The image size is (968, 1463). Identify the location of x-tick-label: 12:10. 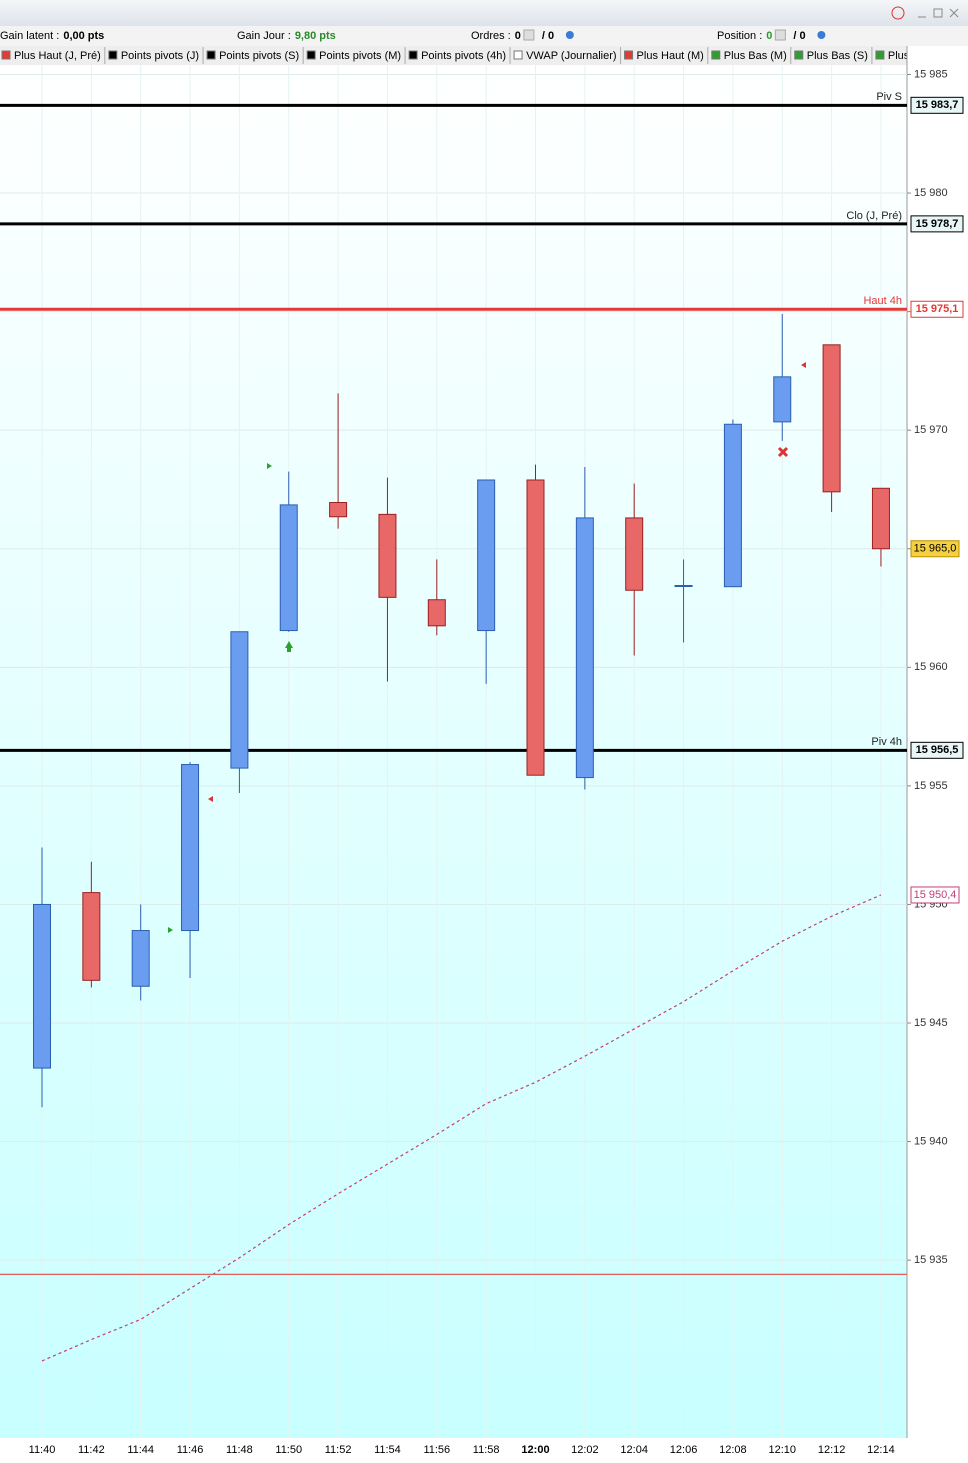
(782, 1450).